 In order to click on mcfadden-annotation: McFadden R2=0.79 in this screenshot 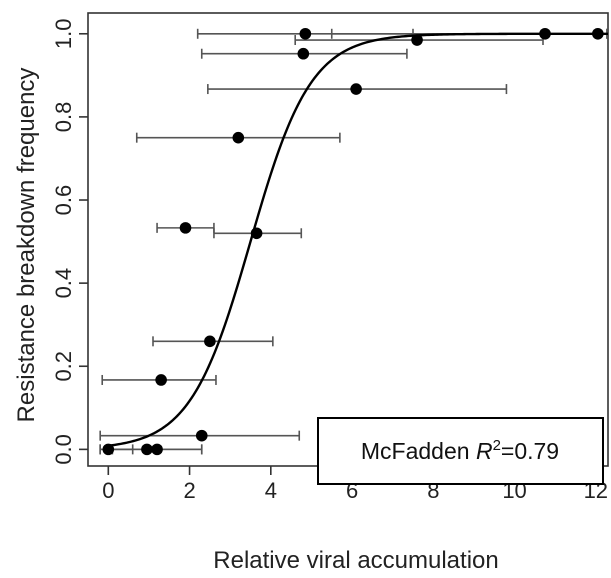, I will do `click(460, 450)`.